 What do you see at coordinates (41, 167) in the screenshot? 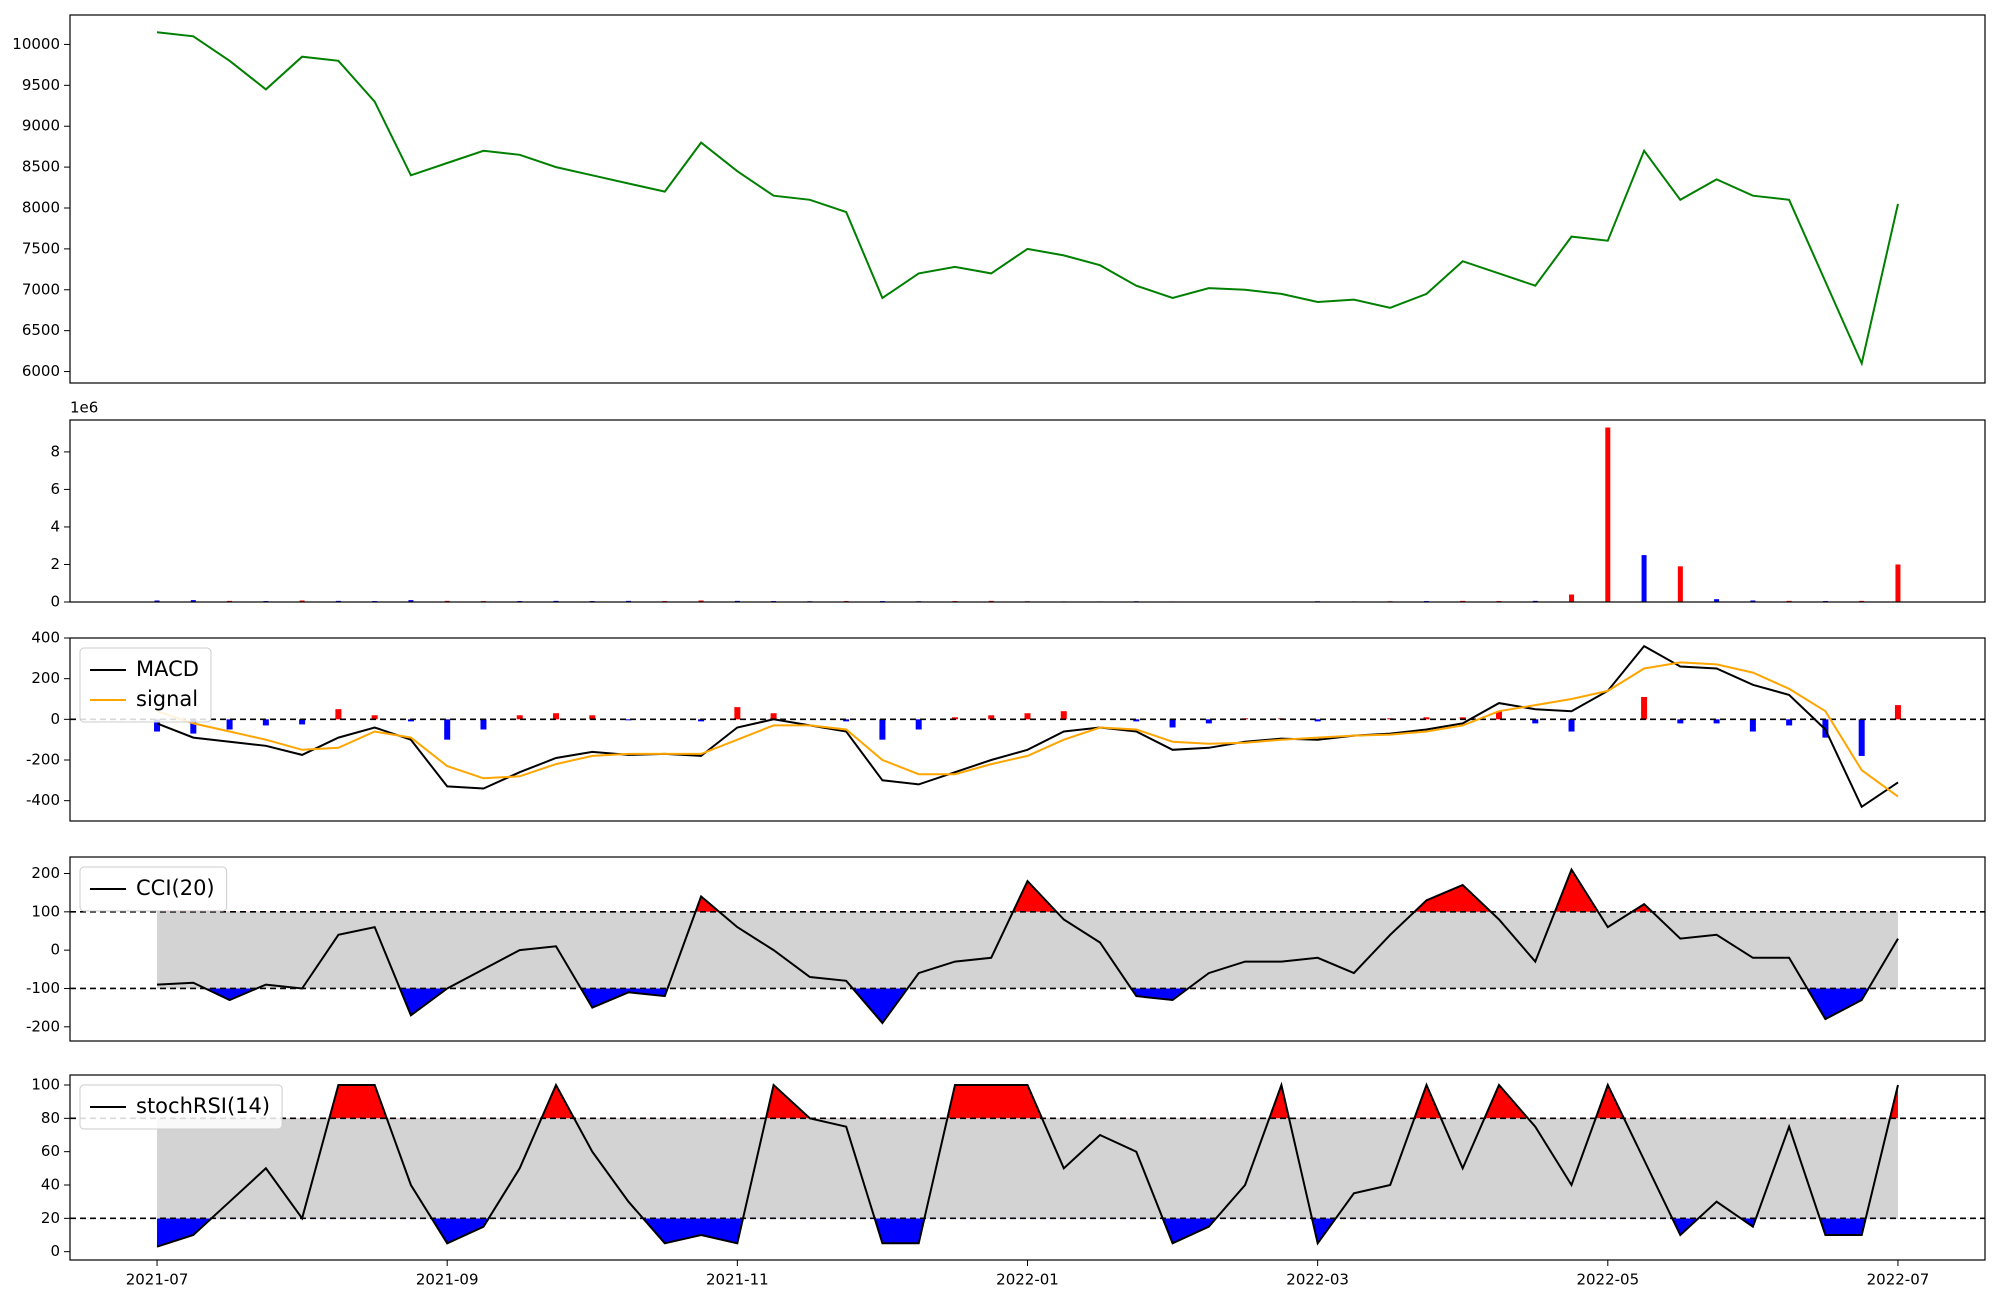
I see `y-tick-label: 8500` at bounding box center [41, 167].